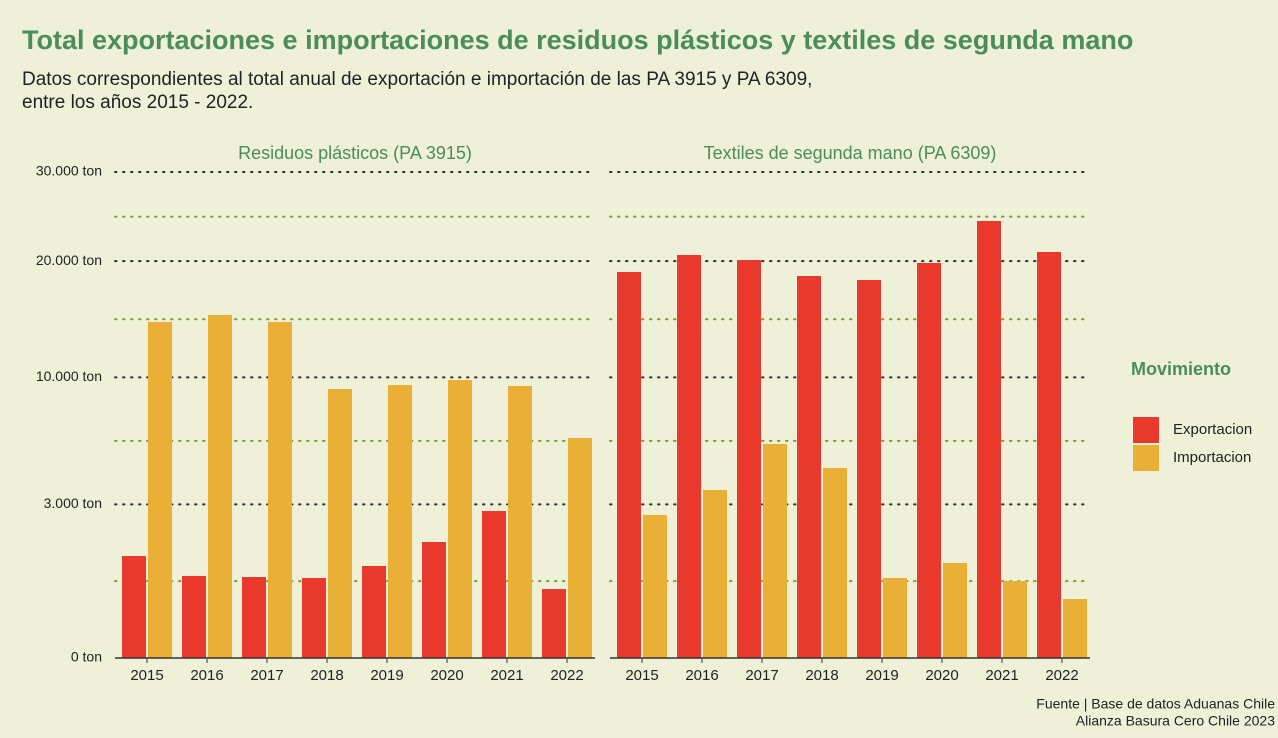  Describe the element at coordinates (86, 657) in the screenshot. I see `y-tick-label: 0 ton` at that location.